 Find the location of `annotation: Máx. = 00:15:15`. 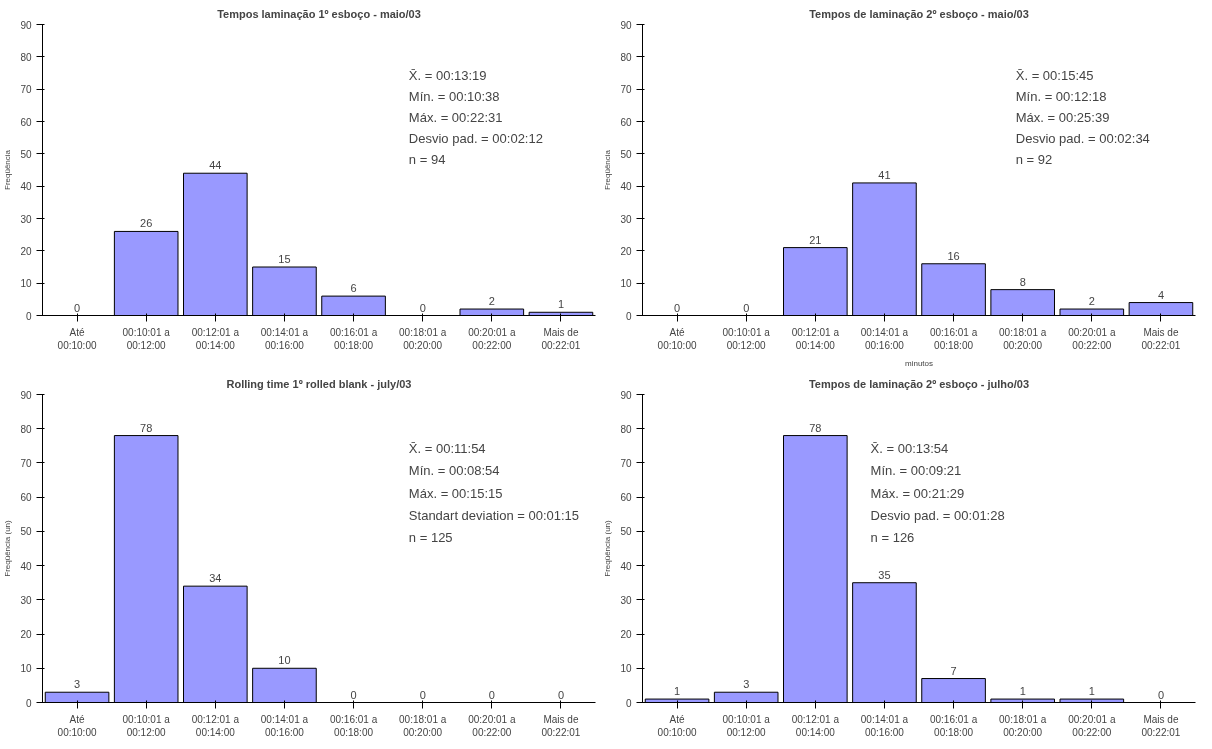

annotation: Máx. = 00:15:15 is located at coordinates (455, 493).